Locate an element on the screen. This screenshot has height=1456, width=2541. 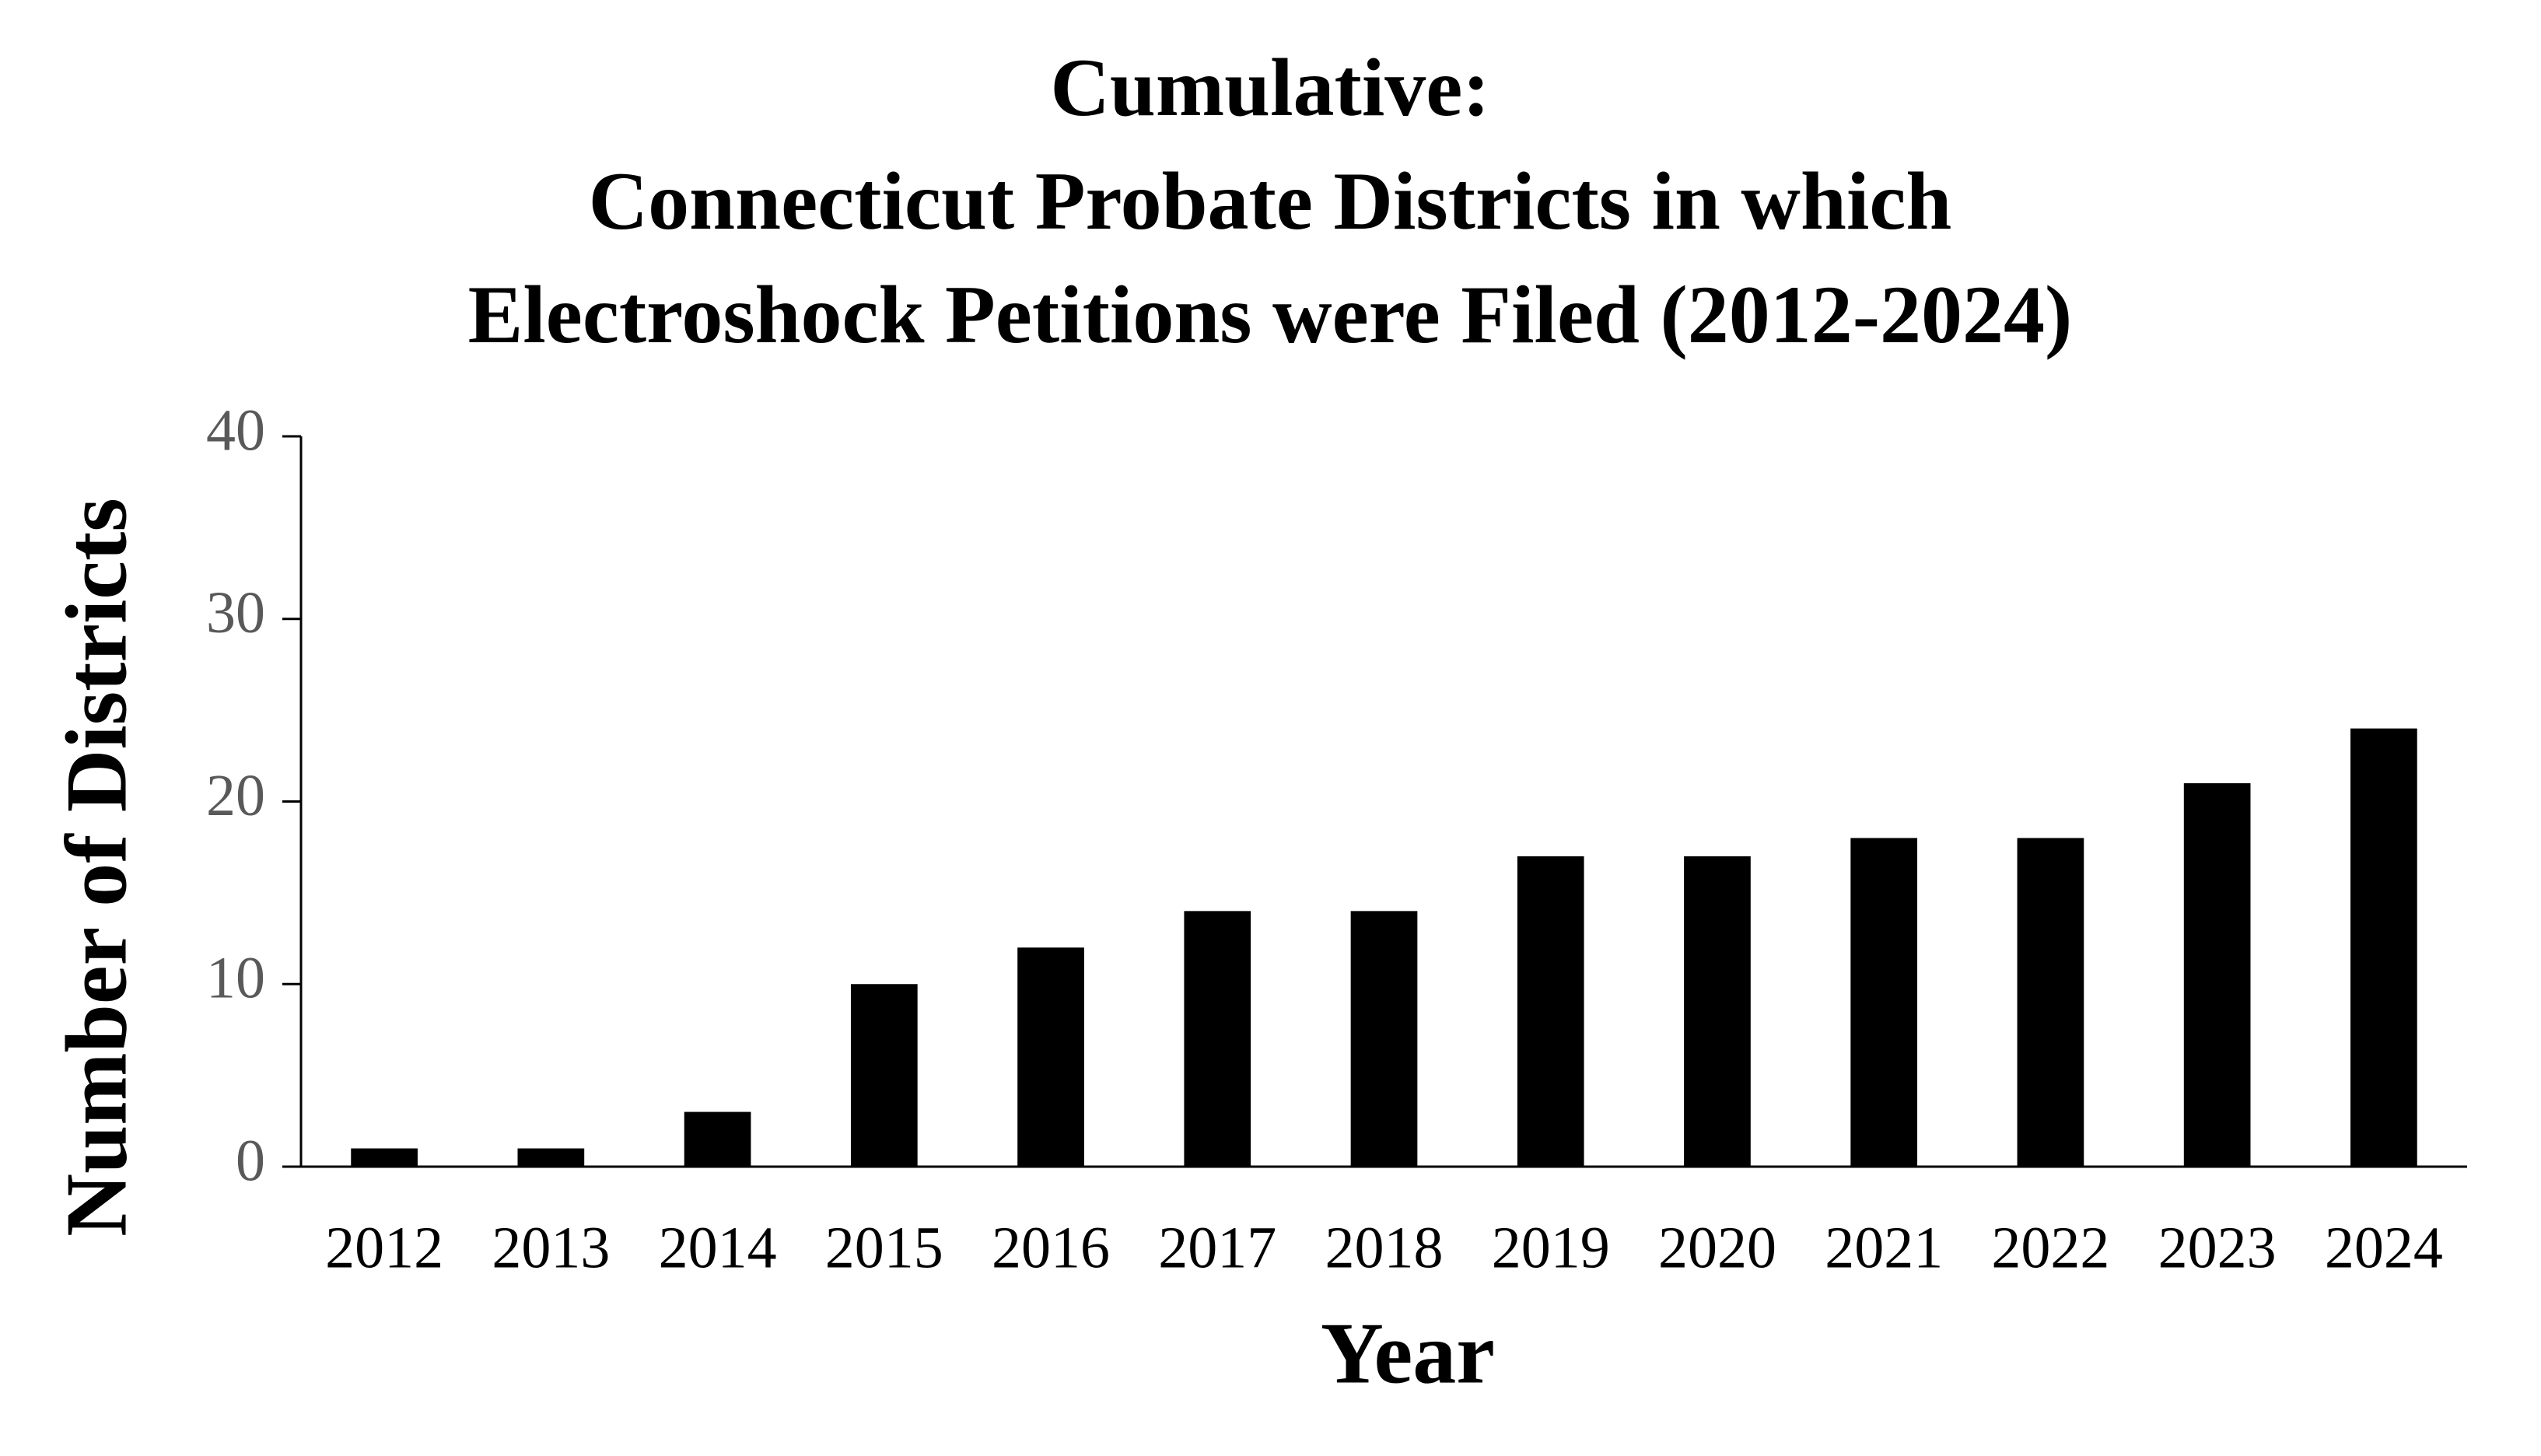
y-tick-label: 40 is located at coordinates (236, 430).